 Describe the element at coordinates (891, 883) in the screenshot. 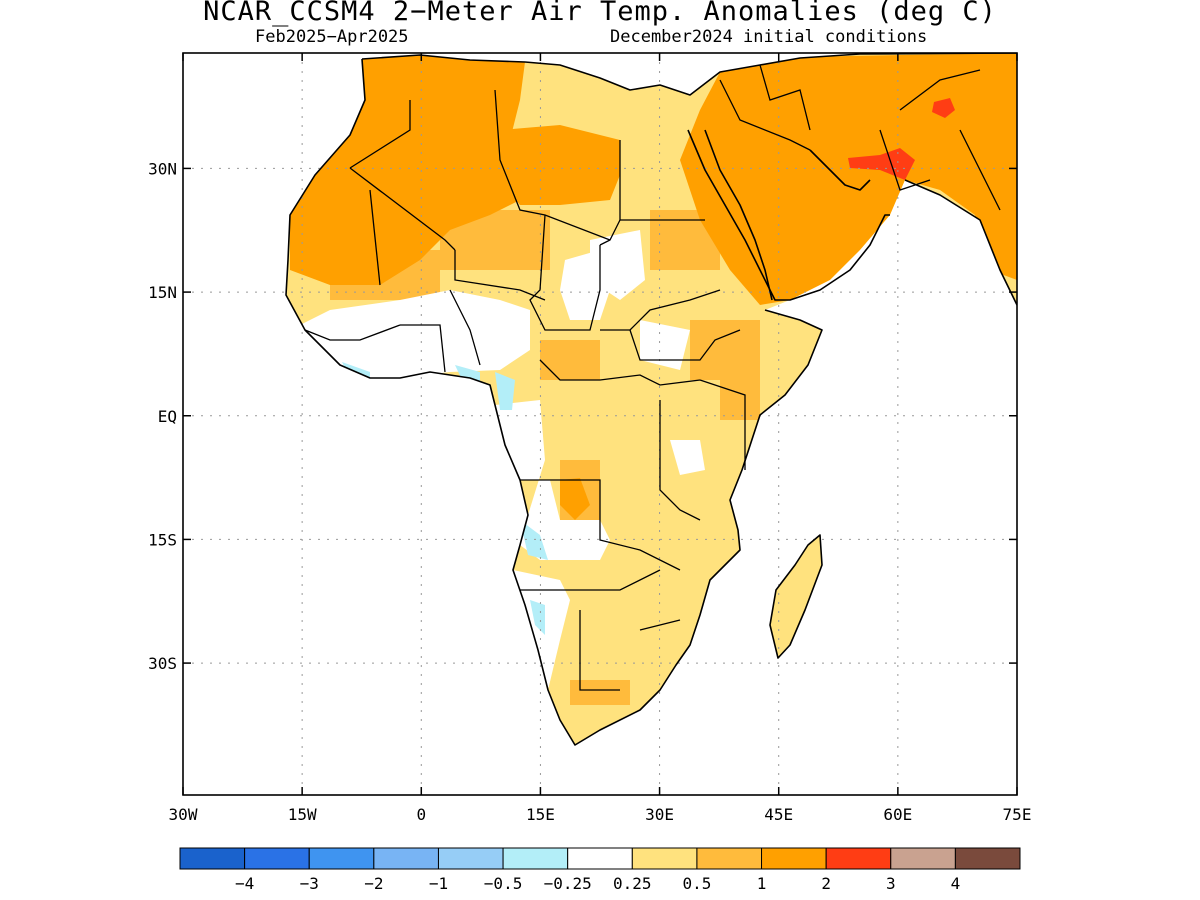

I see `legend-label: 3` at that location.